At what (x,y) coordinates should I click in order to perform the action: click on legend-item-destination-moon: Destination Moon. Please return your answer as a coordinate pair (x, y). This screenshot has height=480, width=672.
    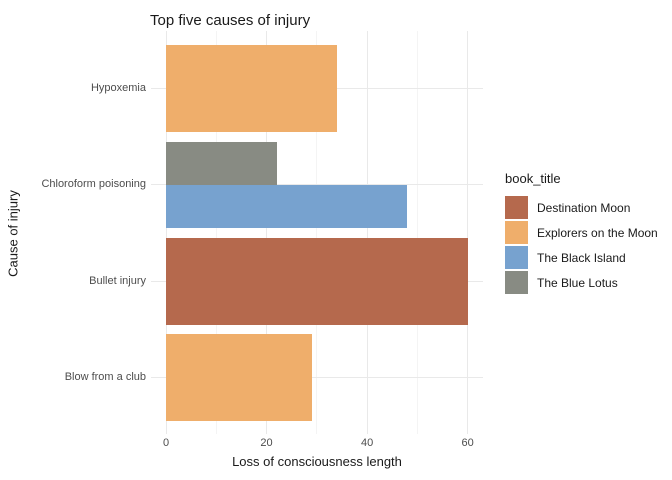
    Looking at the image, I should click on (581, 207).